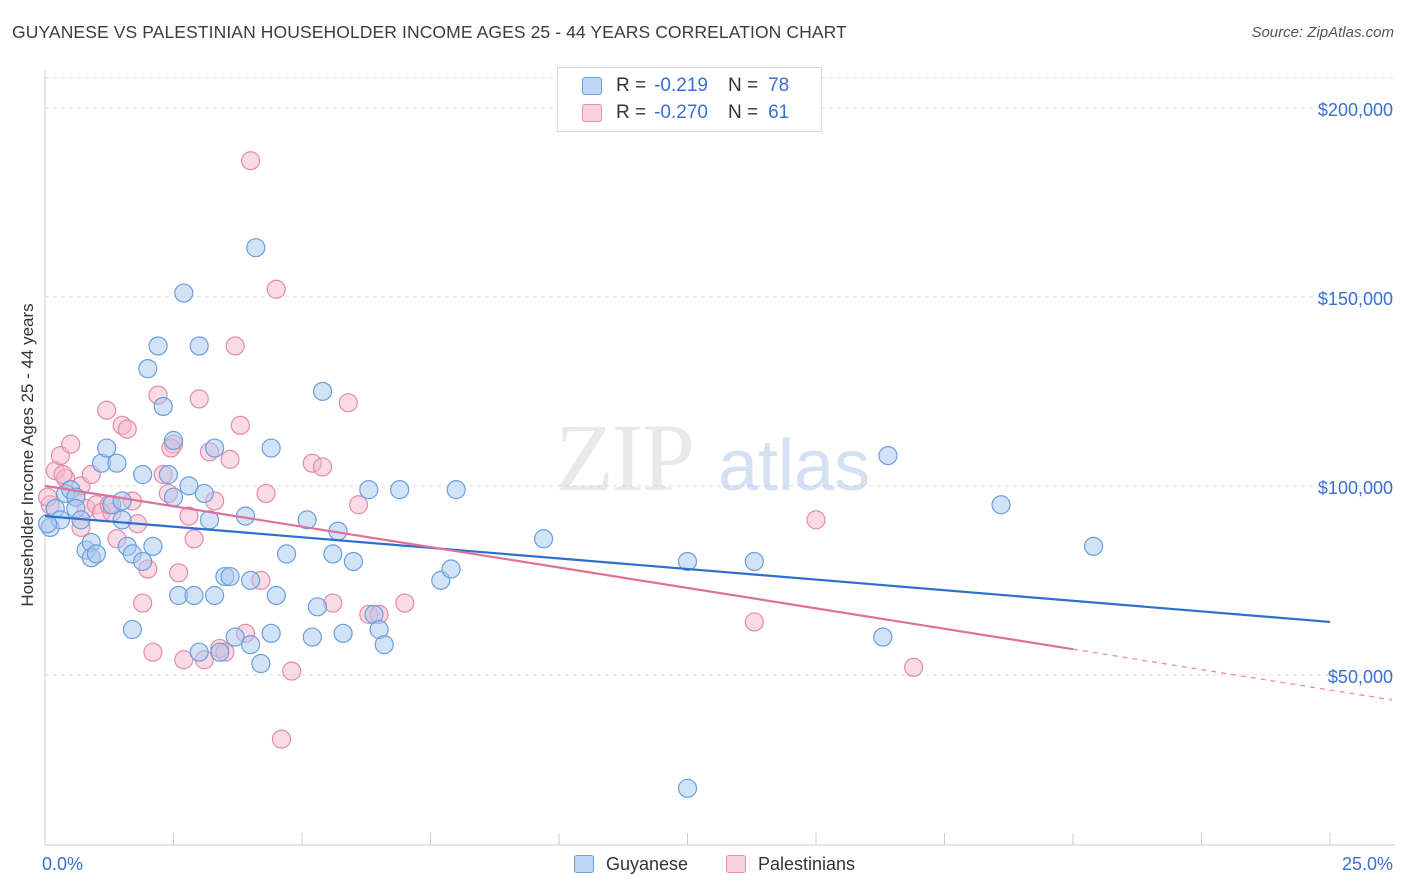  What do you see at coordinates (1322, 32) in the screenshot?
I see `source-credit: Source: ZipAtlas.com` at bounding box center [1322, 32].